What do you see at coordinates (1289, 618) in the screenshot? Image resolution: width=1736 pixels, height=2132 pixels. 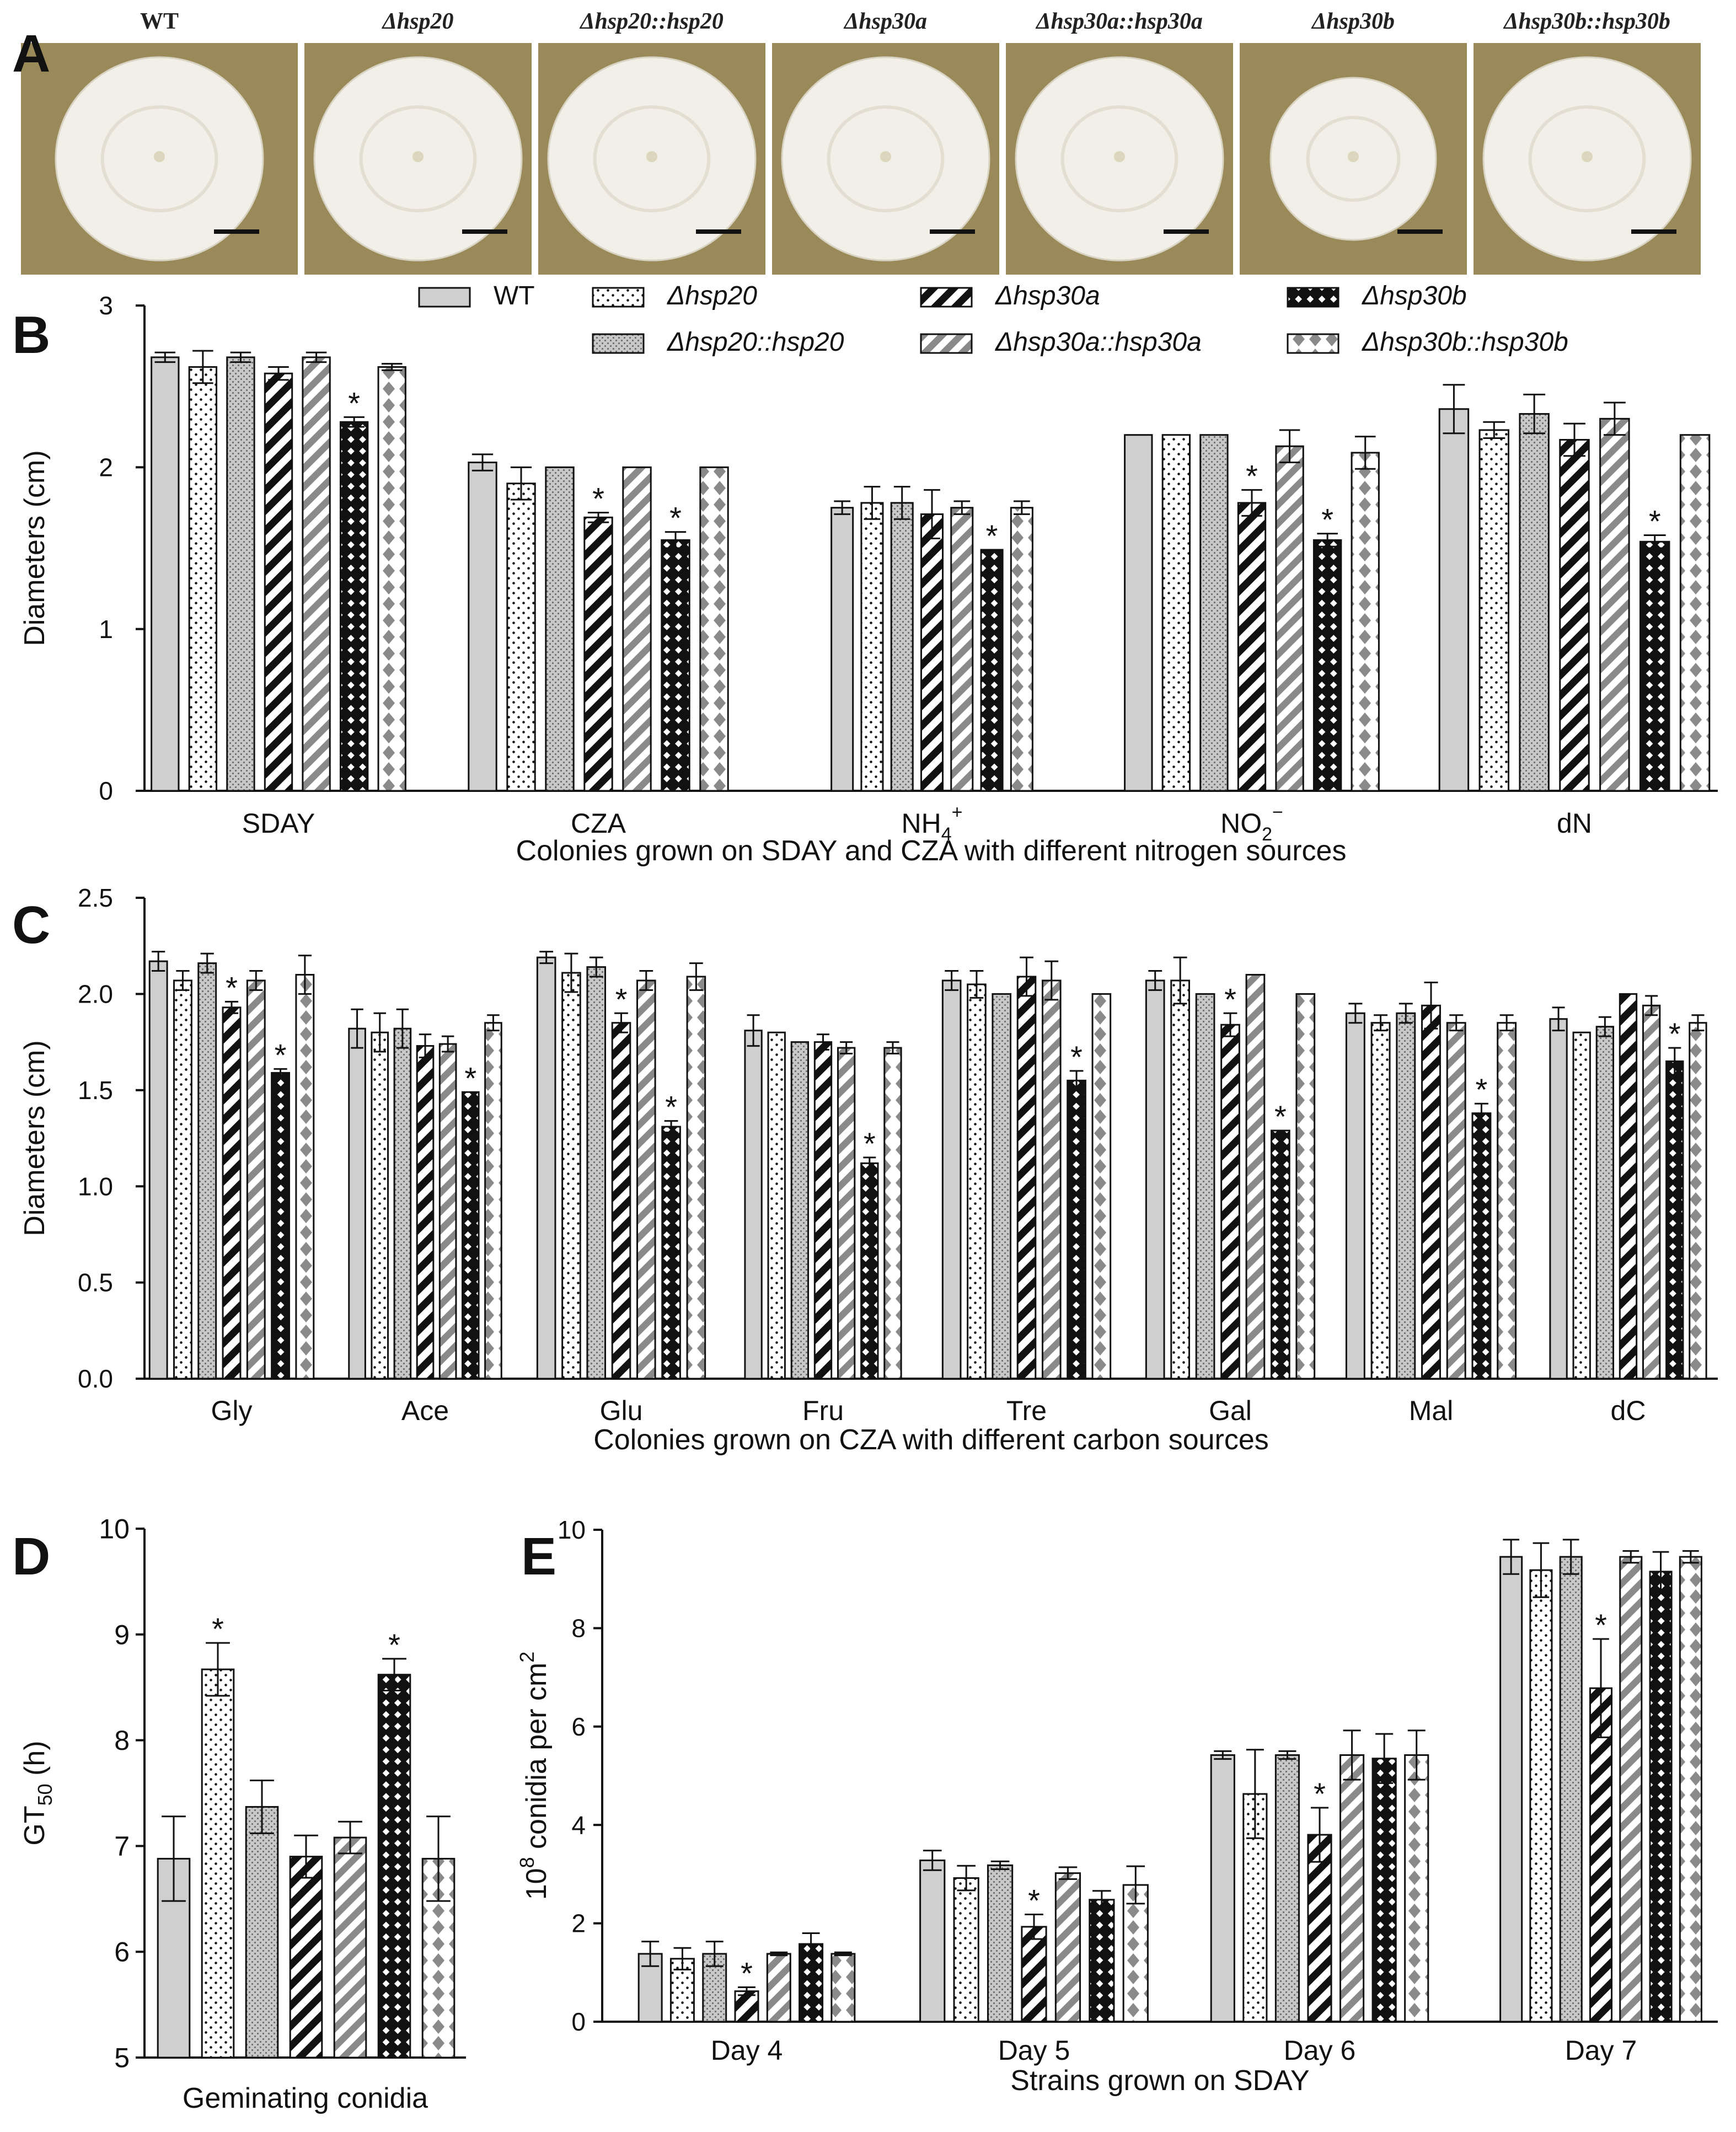 I see `bar-hsp30a-hsp30a-no2` at bounding box center [1289, 618].